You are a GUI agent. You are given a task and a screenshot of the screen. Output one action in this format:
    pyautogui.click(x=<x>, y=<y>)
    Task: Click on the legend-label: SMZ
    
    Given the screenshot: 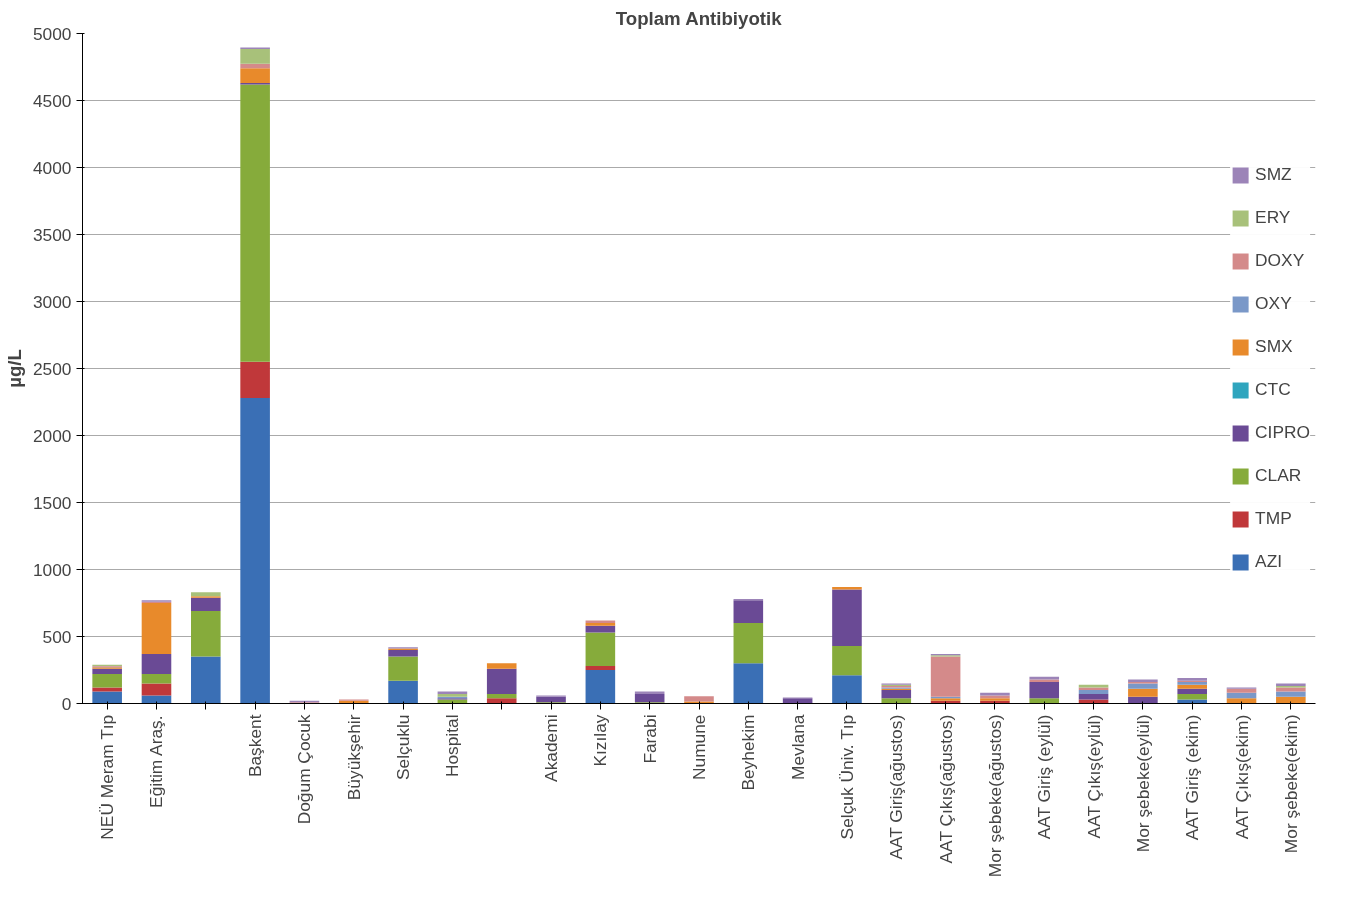 What is the action you would take?
    pyautogui.click(x=1273, y=174)
    